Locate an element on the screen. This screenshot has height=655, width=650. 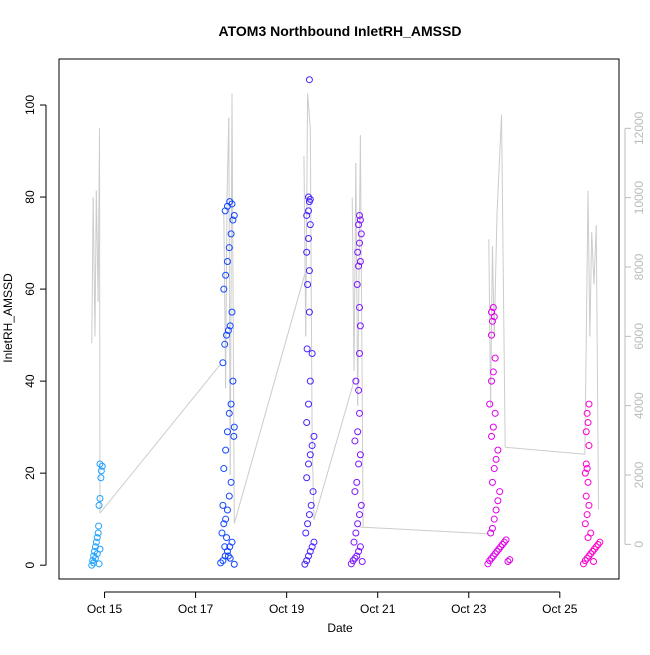
x-axis-label: Date is located at coordinates (340, 628).